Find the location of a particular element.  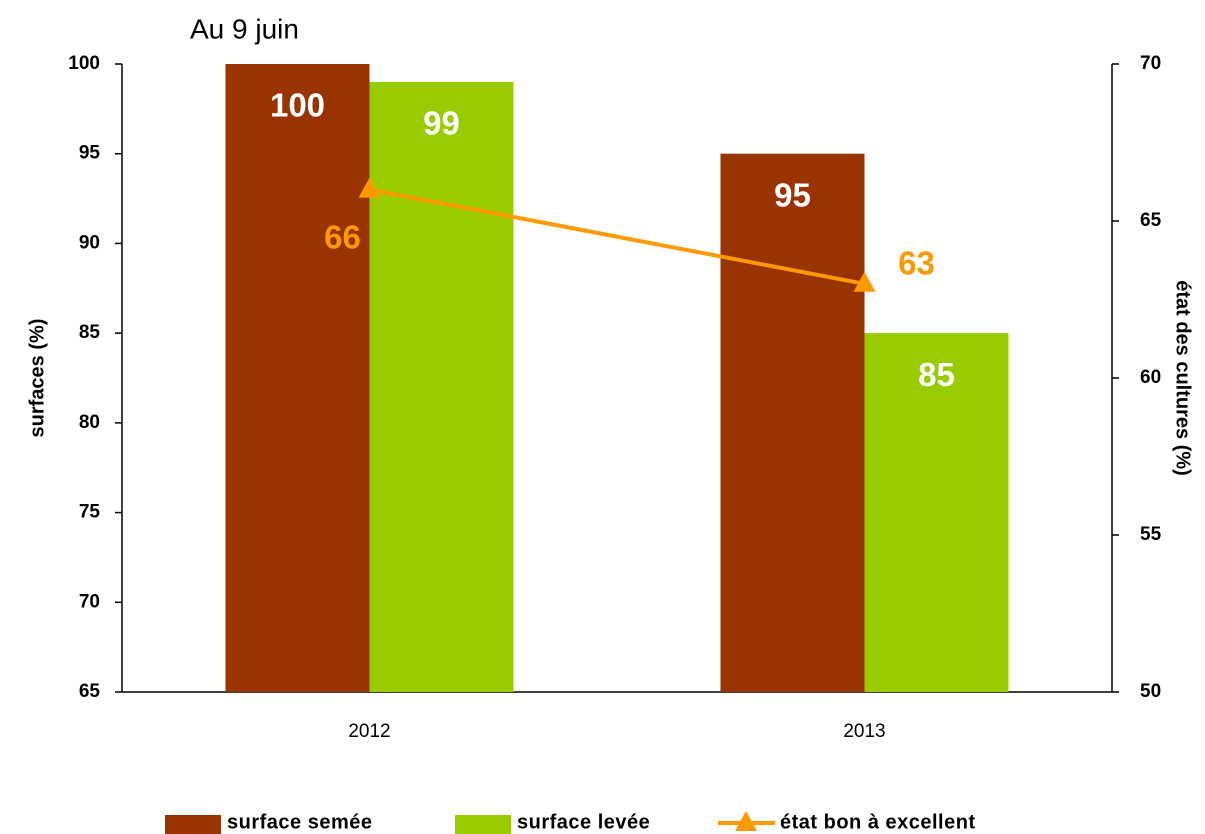

line-value-label: 66 is located at coordinates (342, 236).